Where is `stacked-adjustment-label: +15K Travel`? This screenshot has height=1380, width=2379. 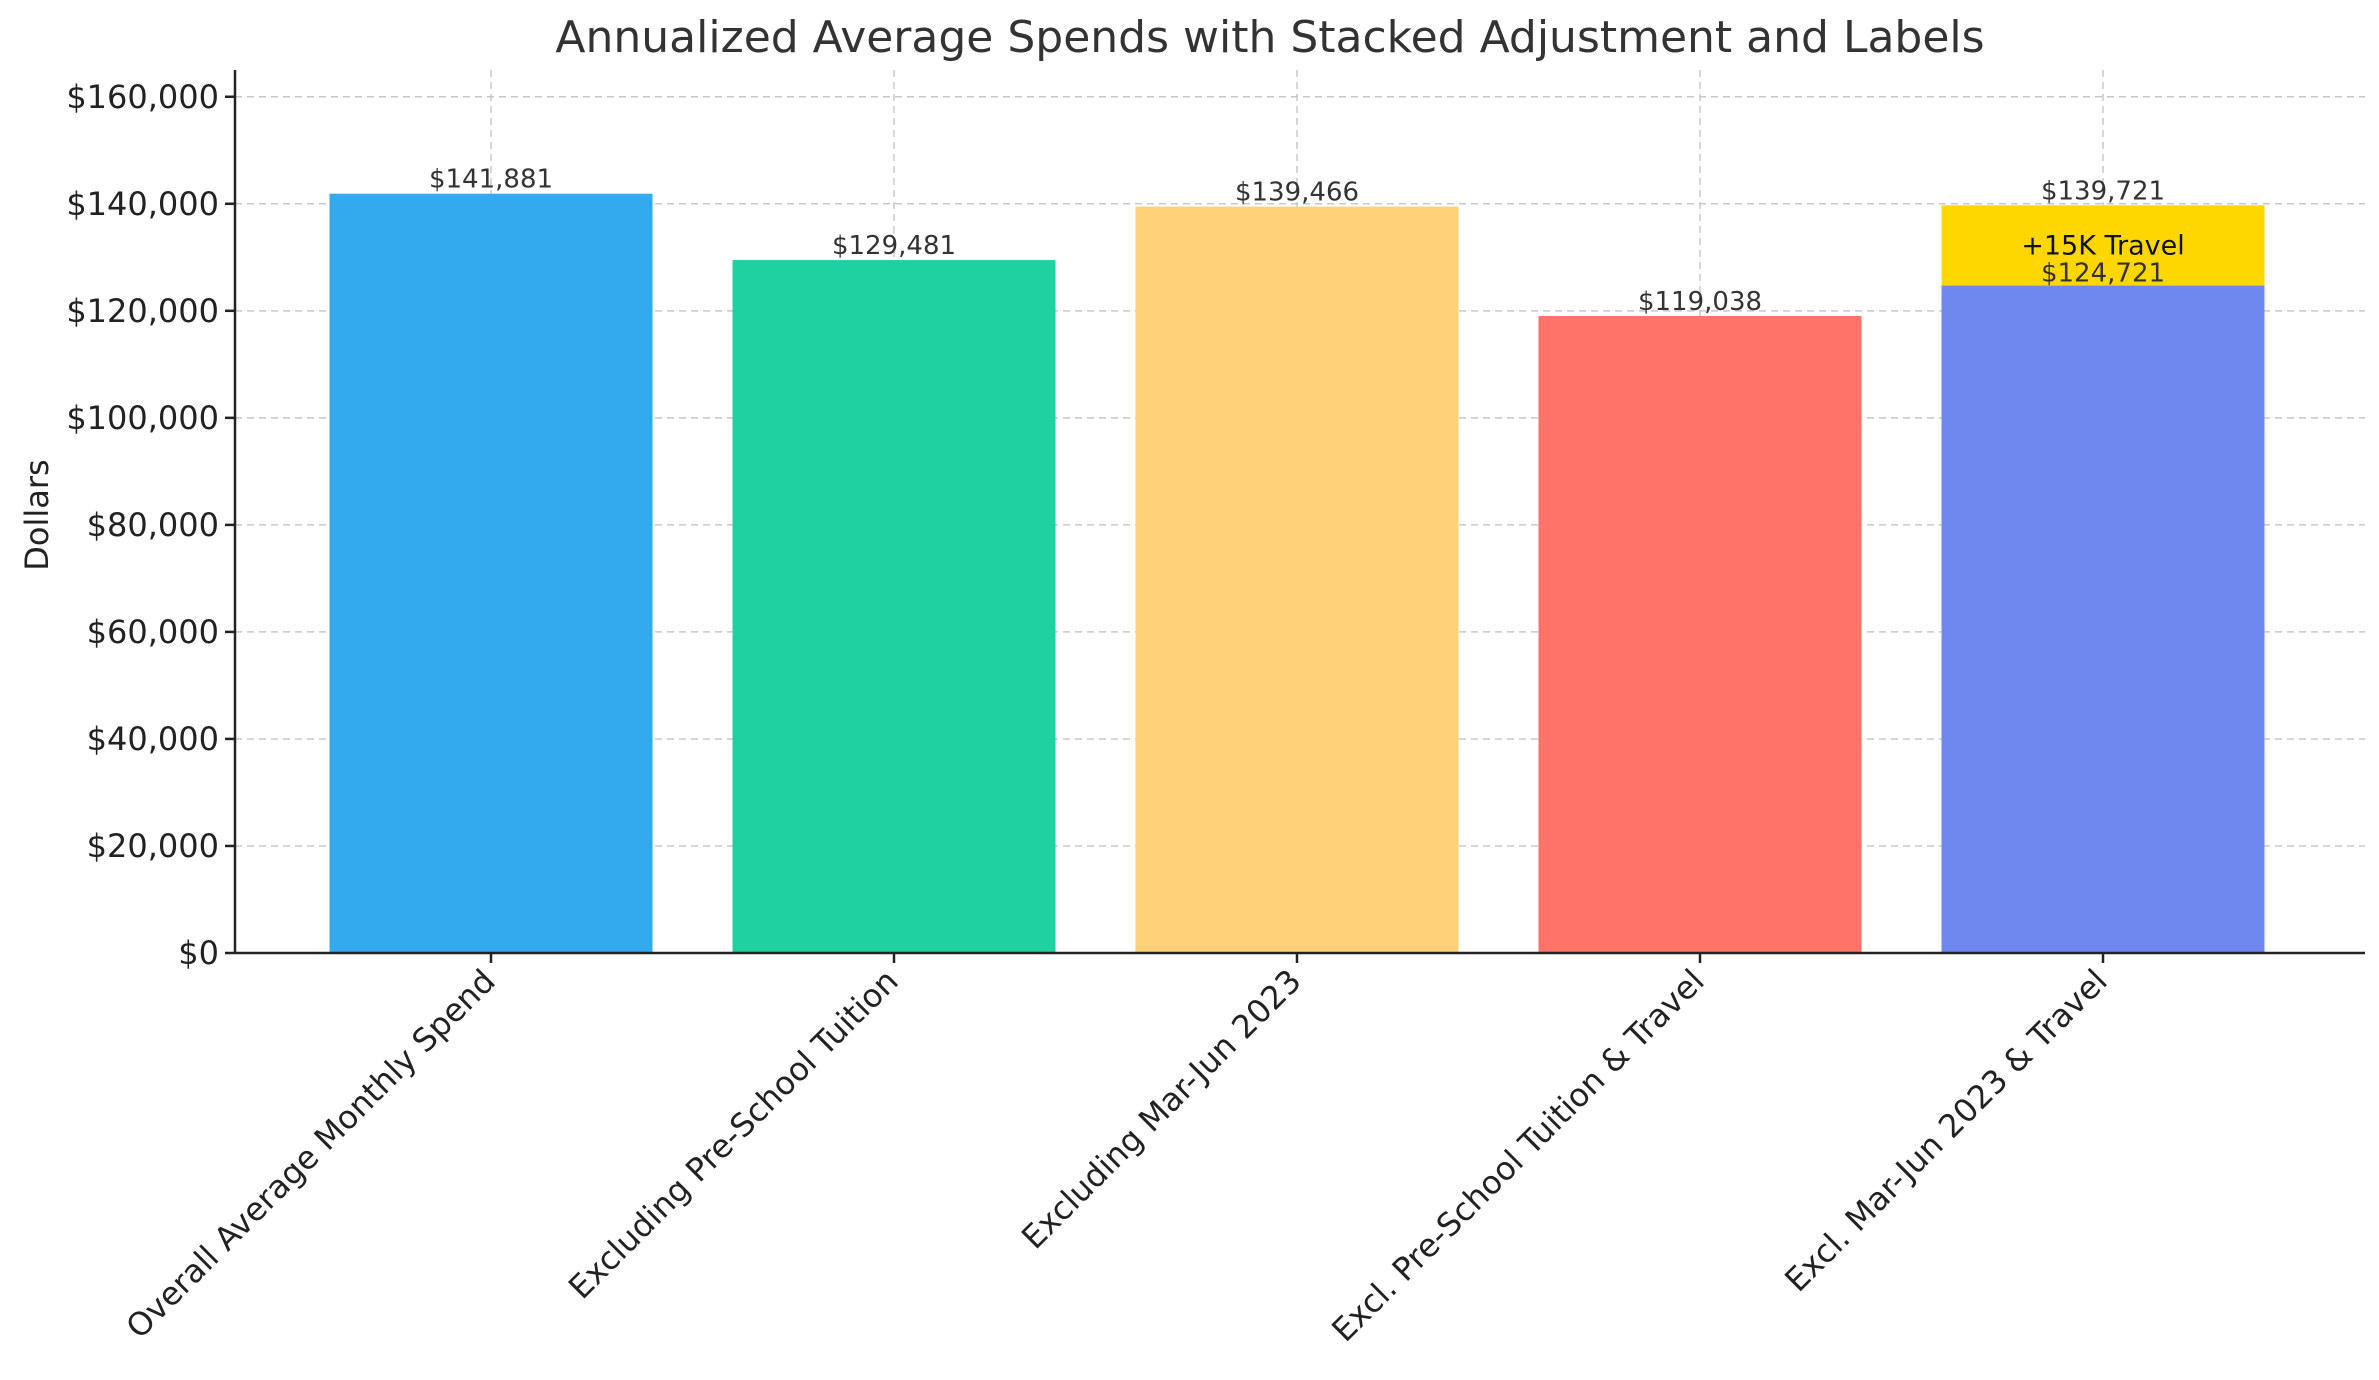 stacked-adjustment-label: +15K Travel is located at coordinates (2103, 245).